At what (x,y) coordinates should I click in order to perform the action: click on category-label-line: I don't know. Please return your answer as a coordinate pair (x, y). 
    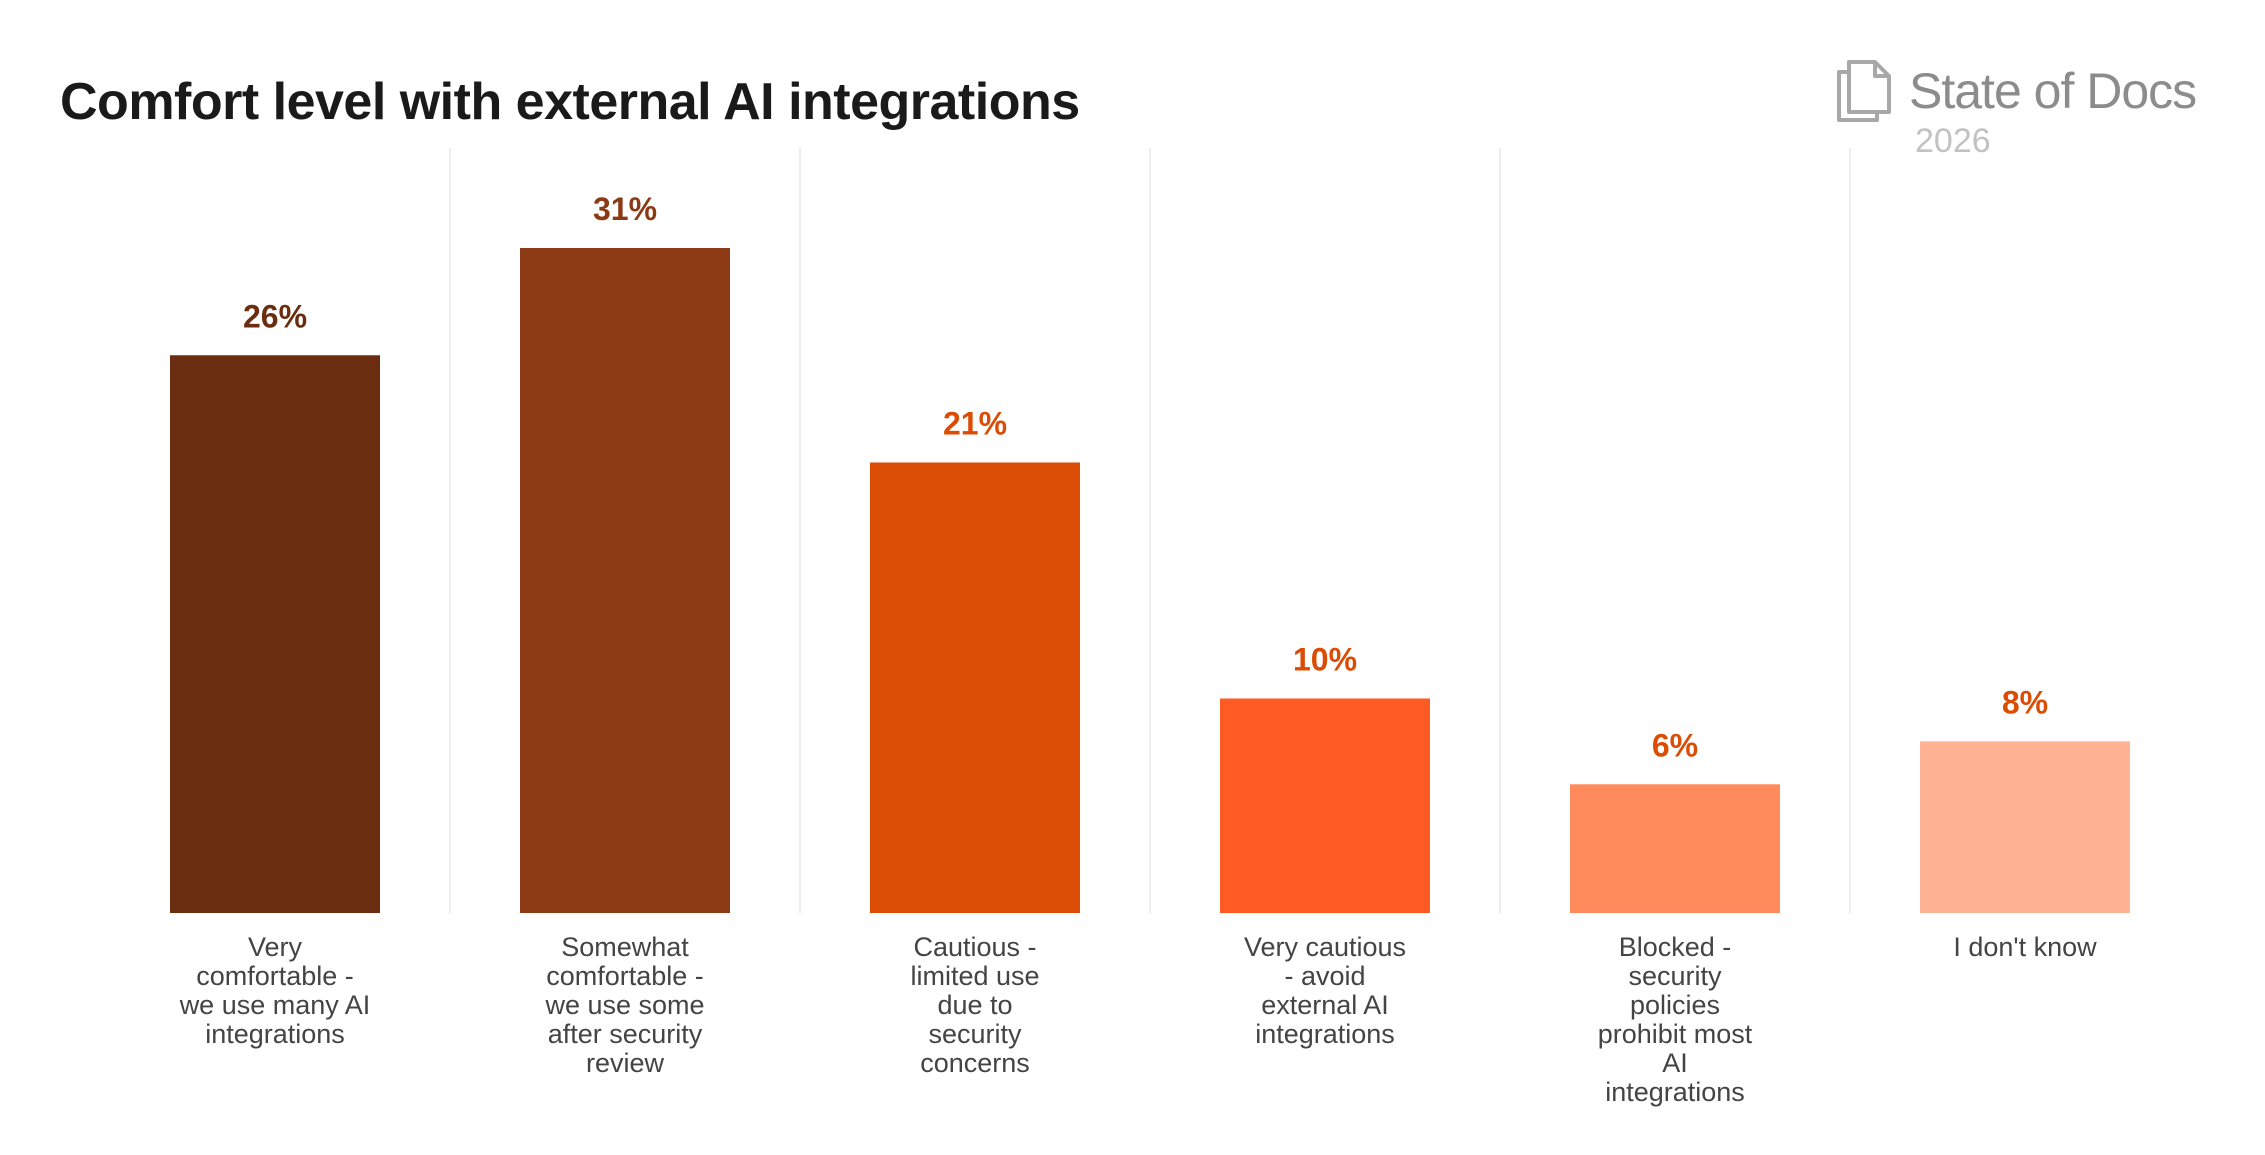
    Looking at the image, I should click on (2025, 947).